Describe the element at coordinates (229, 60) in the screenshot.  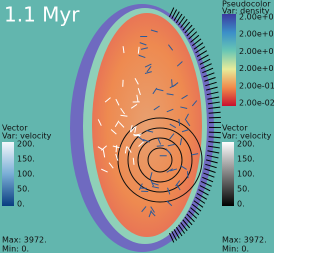
I see `density-colorbar` at that location.